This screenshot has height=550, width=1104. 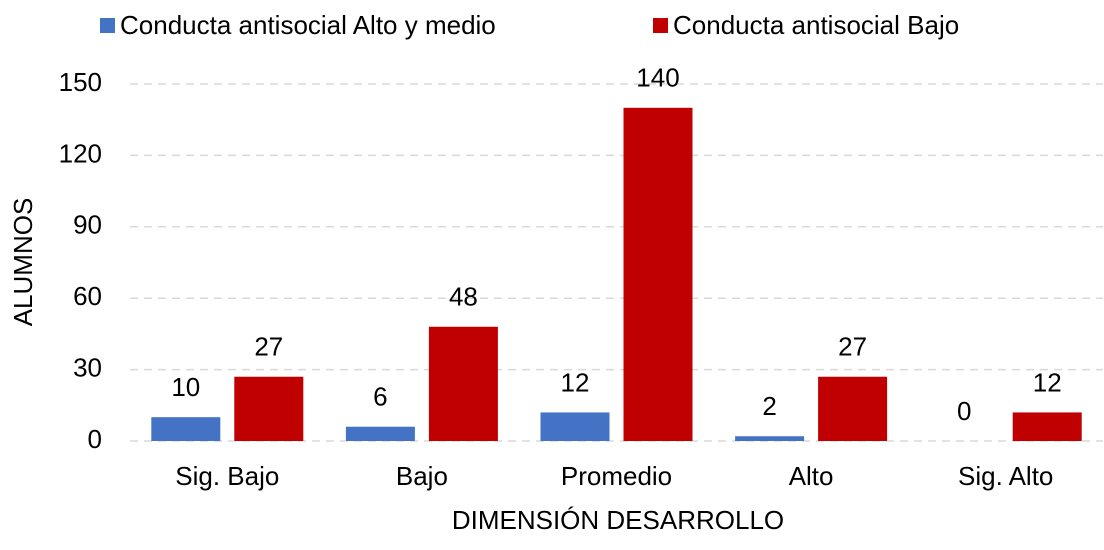 I want to click on y-tick-label: 30, so click(x=87, y=367).